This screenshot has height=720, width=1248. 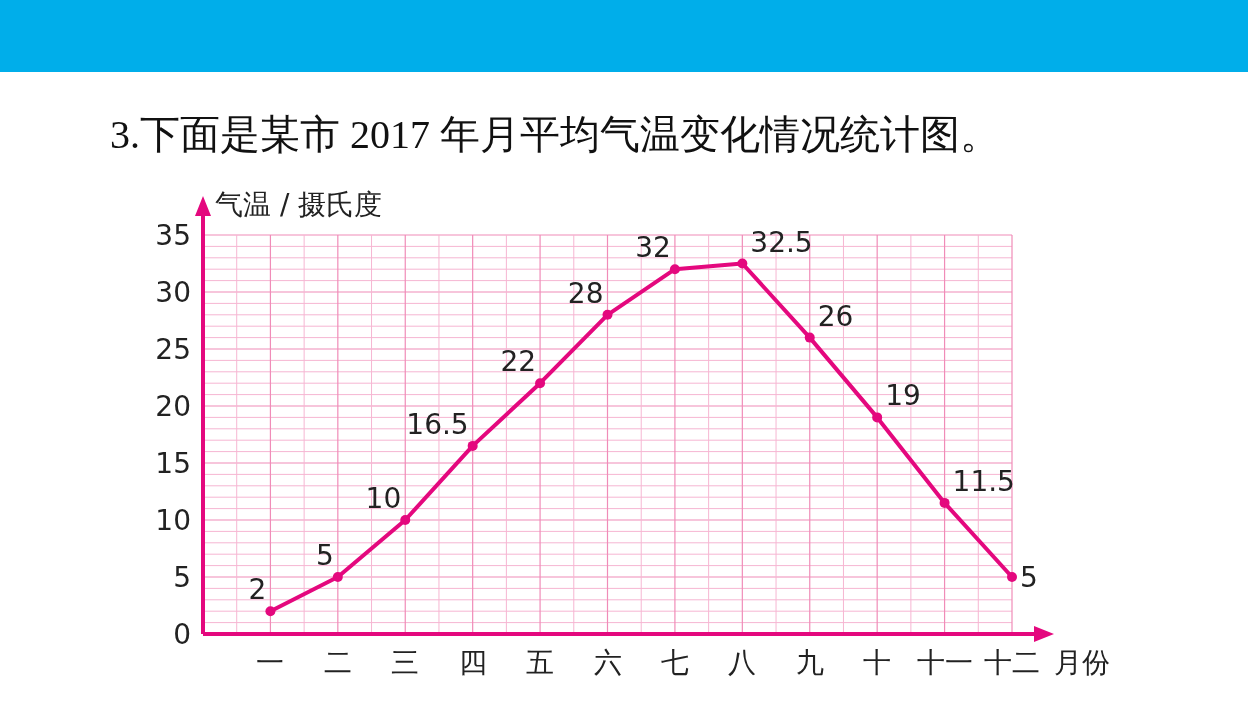 What do you see at coordinates (270, 662) in the screenshot?
I see `x-tick-label: 一` at bounding box center [270, 662].